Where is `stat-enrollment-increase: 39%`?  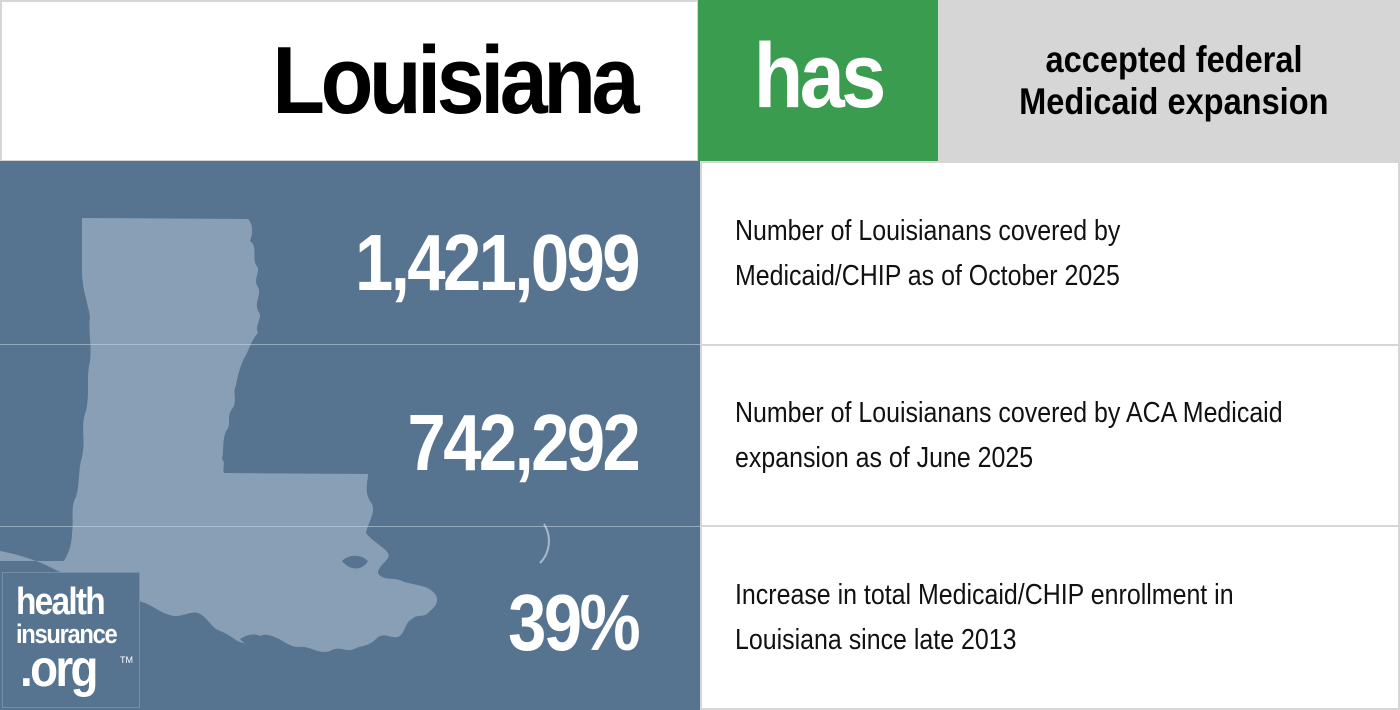 stat-enrollment-increase: 39% is located at coordinates (574, 622).